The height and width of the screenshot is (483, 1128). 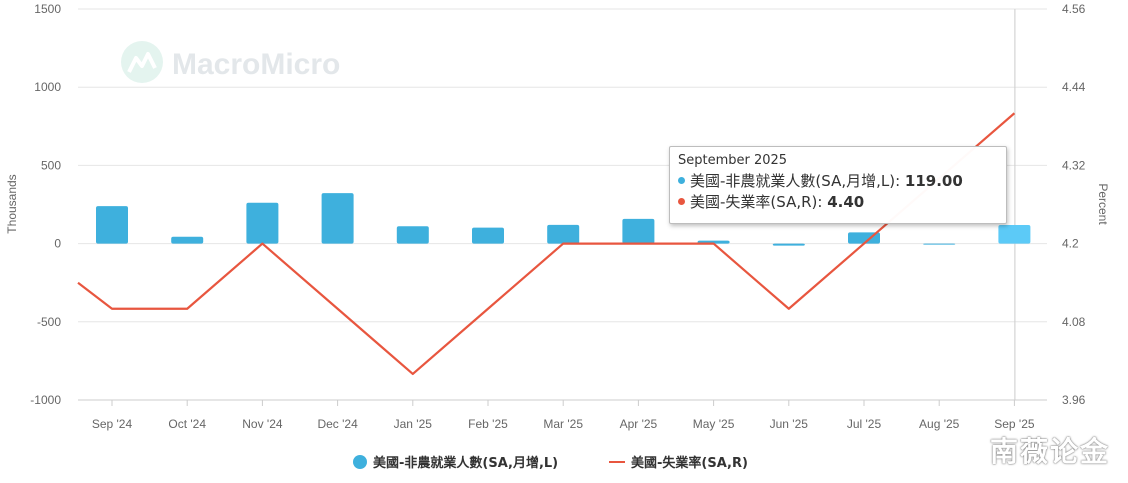 What do you see at coordinates (563, 424) in the screenshot?
I see `x-tick-label: Mar '25` at bounding box center [563, 424].